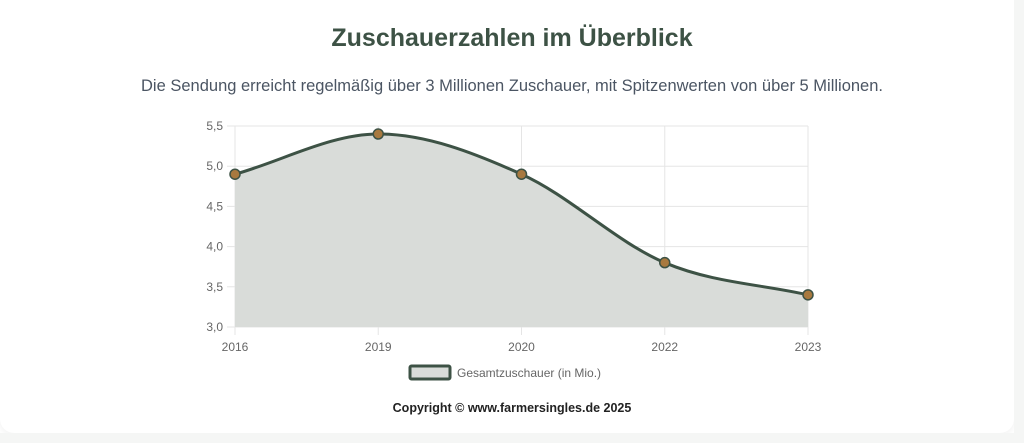  What do you see at coordinates (378, 347) in the screenshot?
I see `x-tick-label: 2019` at bounding box center [378, 347].